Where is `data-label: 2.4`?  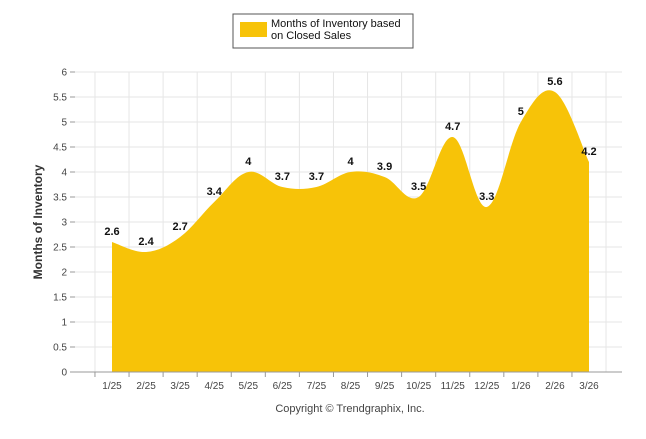
data-label: 2.4 is located at coordinates (146, 242).